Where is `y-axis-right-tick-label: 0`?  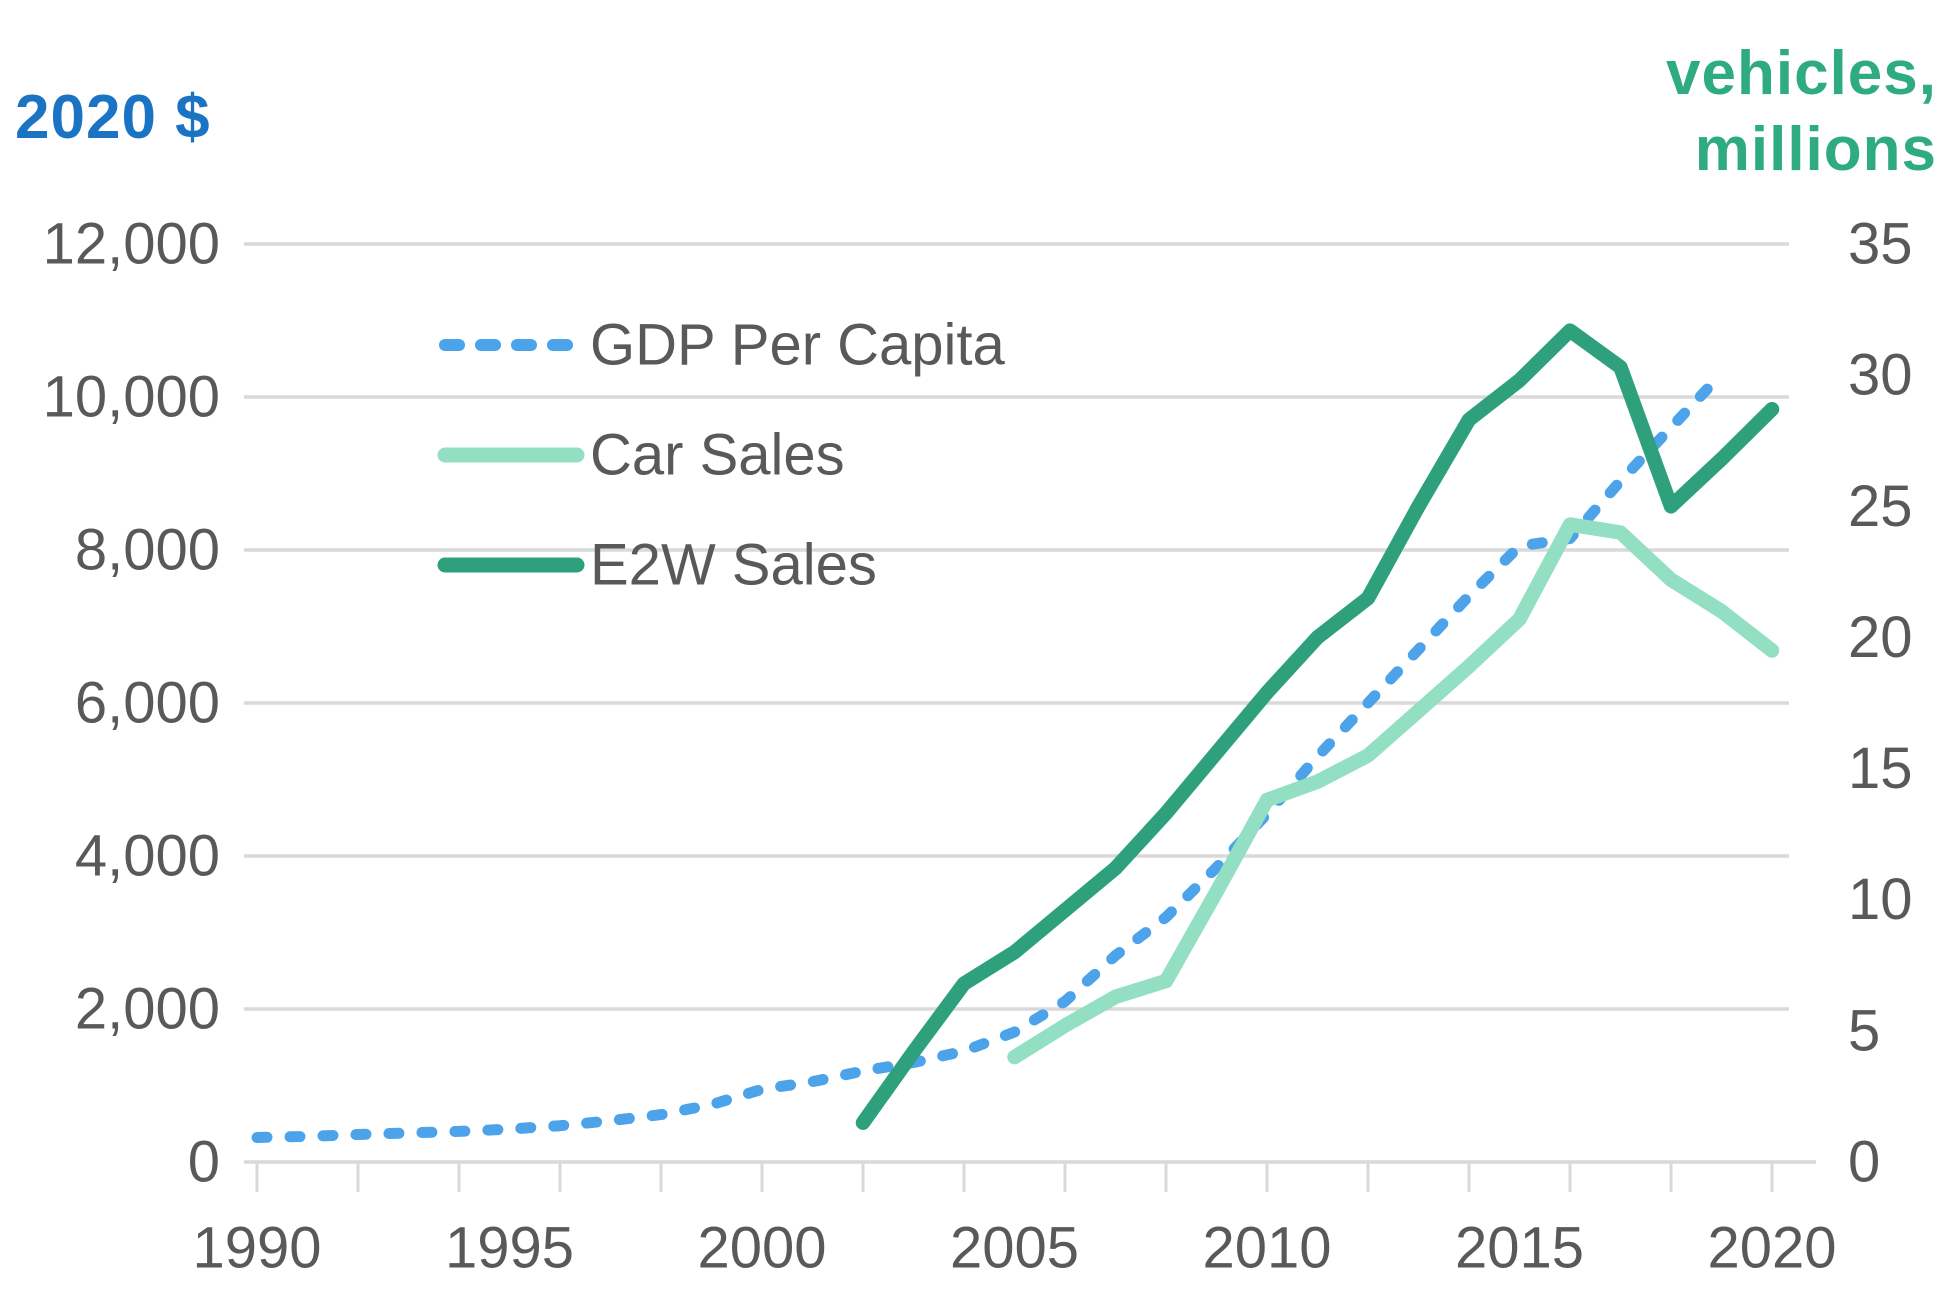
y-axis-right-tick-label: 0 is located at coordinates (1864, 1162).